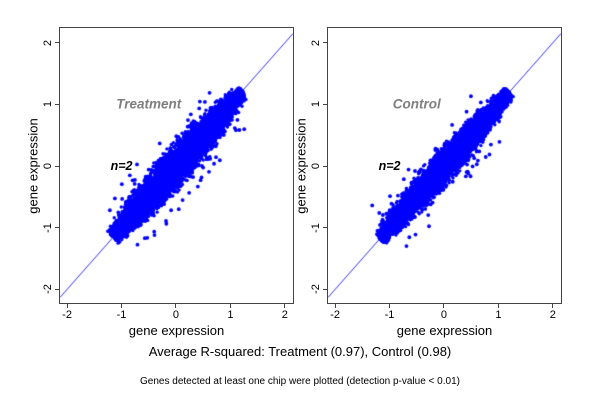 This screenshot has width=600, height=400. I want to click on y-axis-title-control: gene expression, so click(301, 165).